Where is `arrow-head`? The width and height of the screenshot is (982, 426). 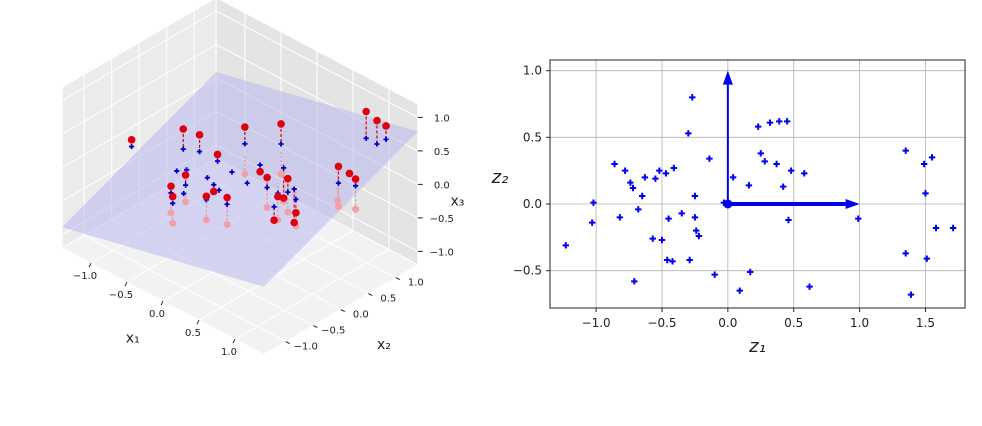 arrow-head is located at coordinates (727, 77).